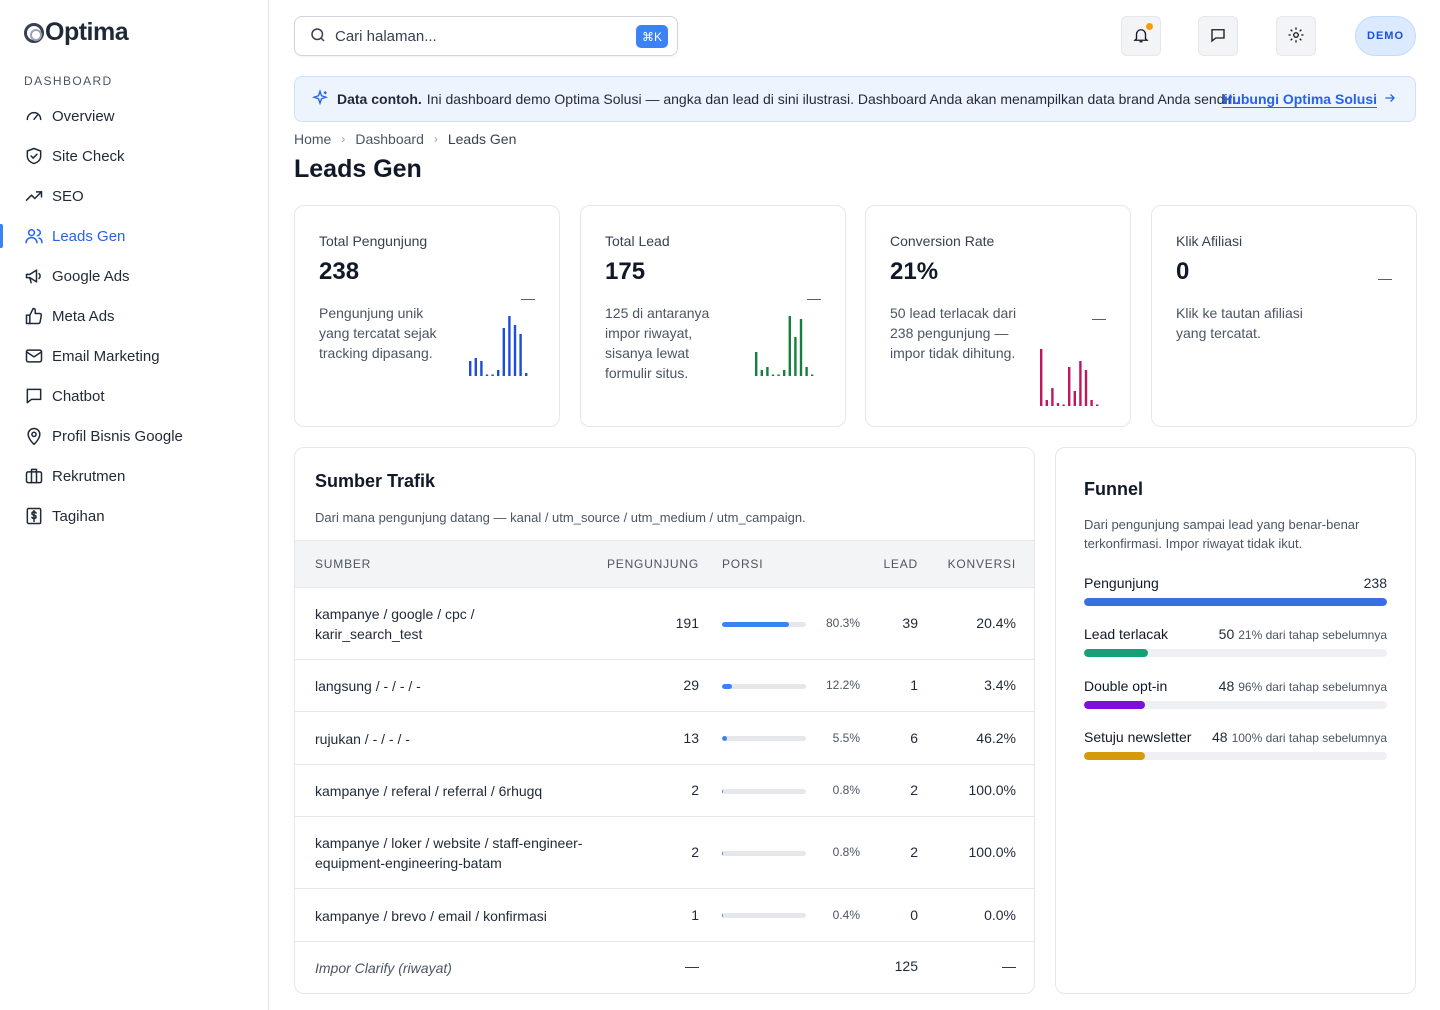 The width and height of the screenshot is (1440, 1010). Describe the element at coordinates (362, 738) in the screenshot. I see `source-cell: rujukan / - / - / -` at that location.